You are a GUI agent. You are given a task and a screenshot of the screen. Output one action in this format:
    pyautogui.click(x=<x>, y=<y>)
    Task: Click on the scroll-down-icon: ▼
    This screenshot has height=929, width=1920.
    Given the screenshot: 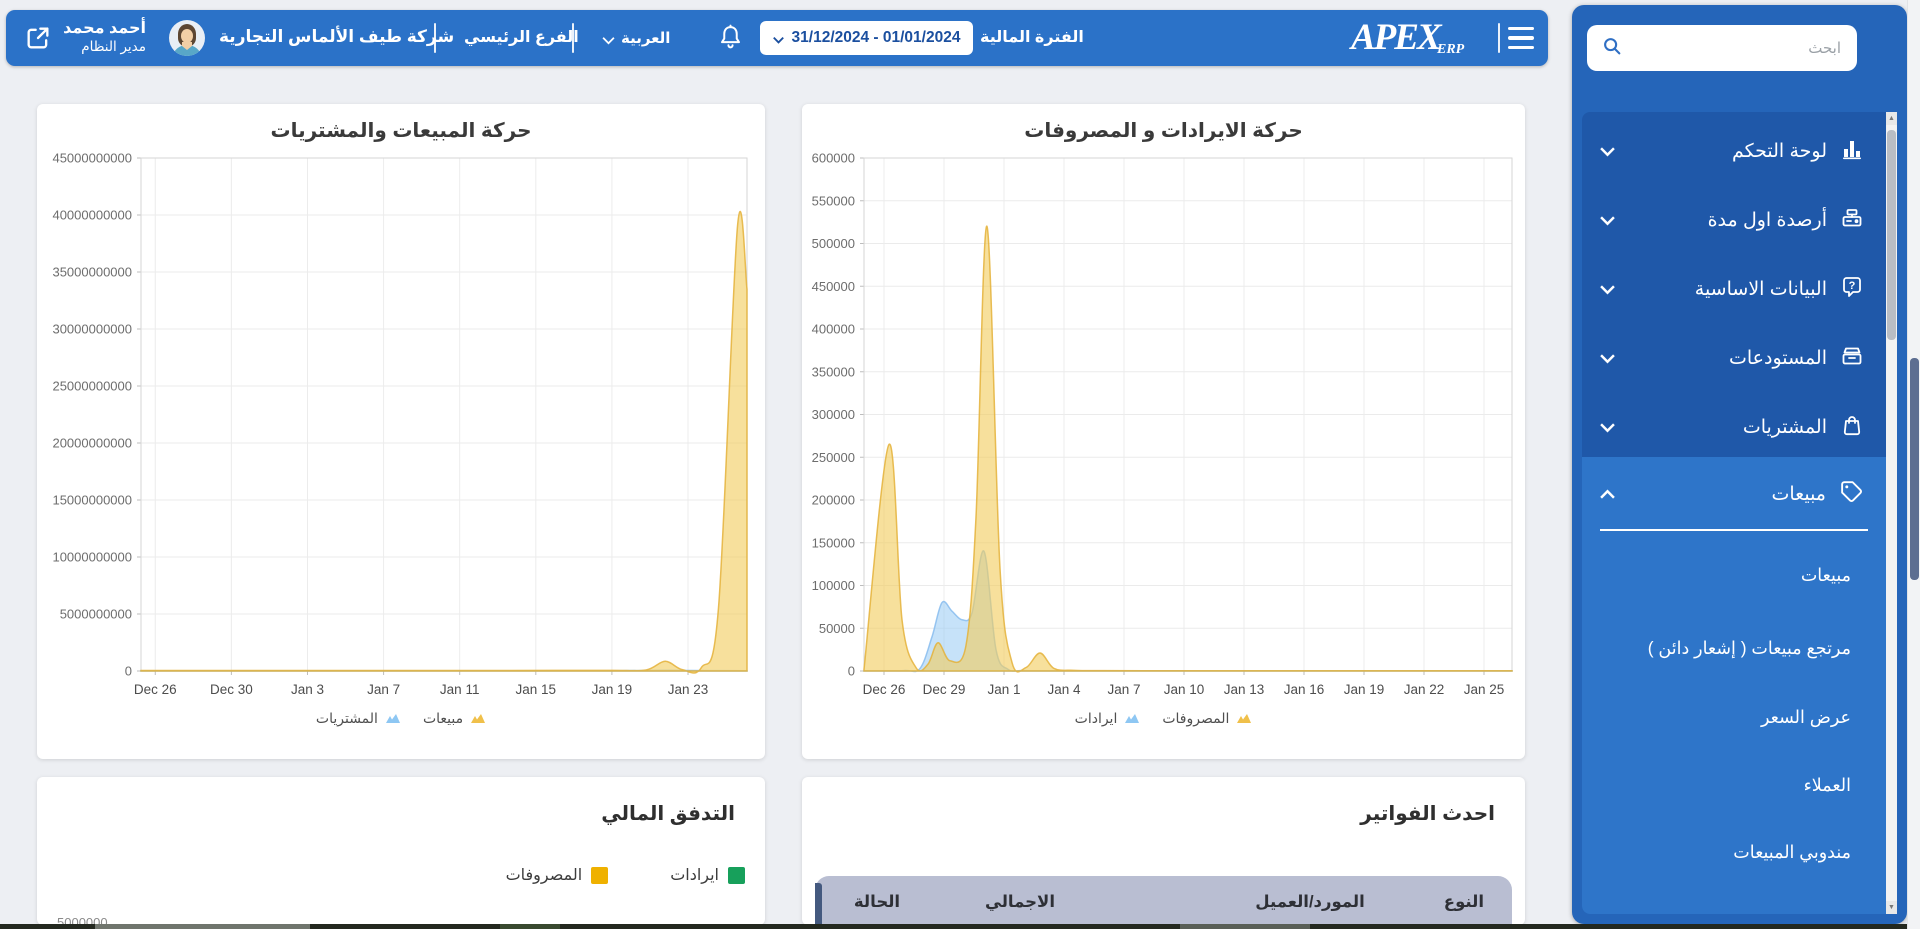 What is the action you would take?
    pyautogui.click(x=1891, y=907)
    